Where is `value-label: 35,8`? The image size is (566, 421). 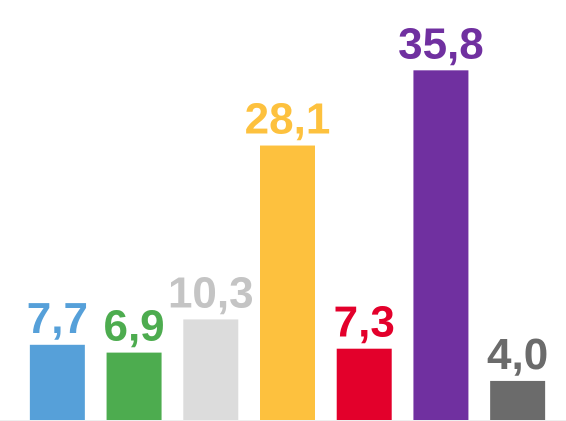
value-label: 35,8 is located at coordinates (441, 43).